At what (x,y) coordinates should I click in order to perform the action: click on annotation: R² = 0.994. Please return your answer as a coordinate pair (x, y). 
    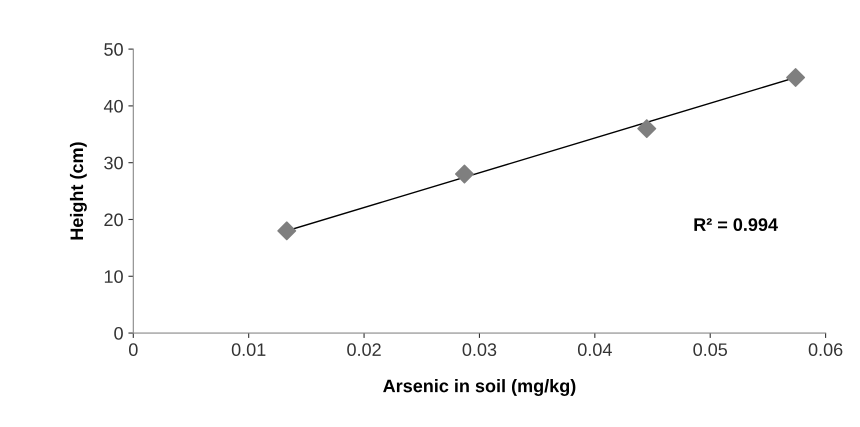
    Looking at the image, I should click on (736, 225).